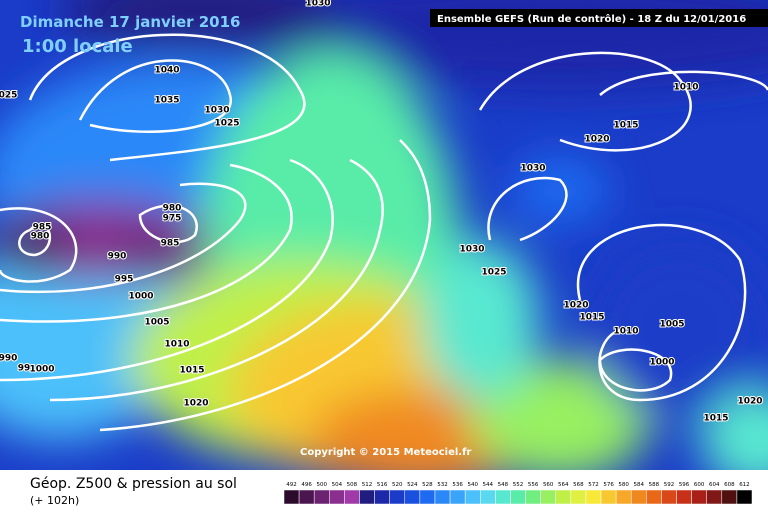  I want to click on isobar-label: 1035, so click(166, 101).